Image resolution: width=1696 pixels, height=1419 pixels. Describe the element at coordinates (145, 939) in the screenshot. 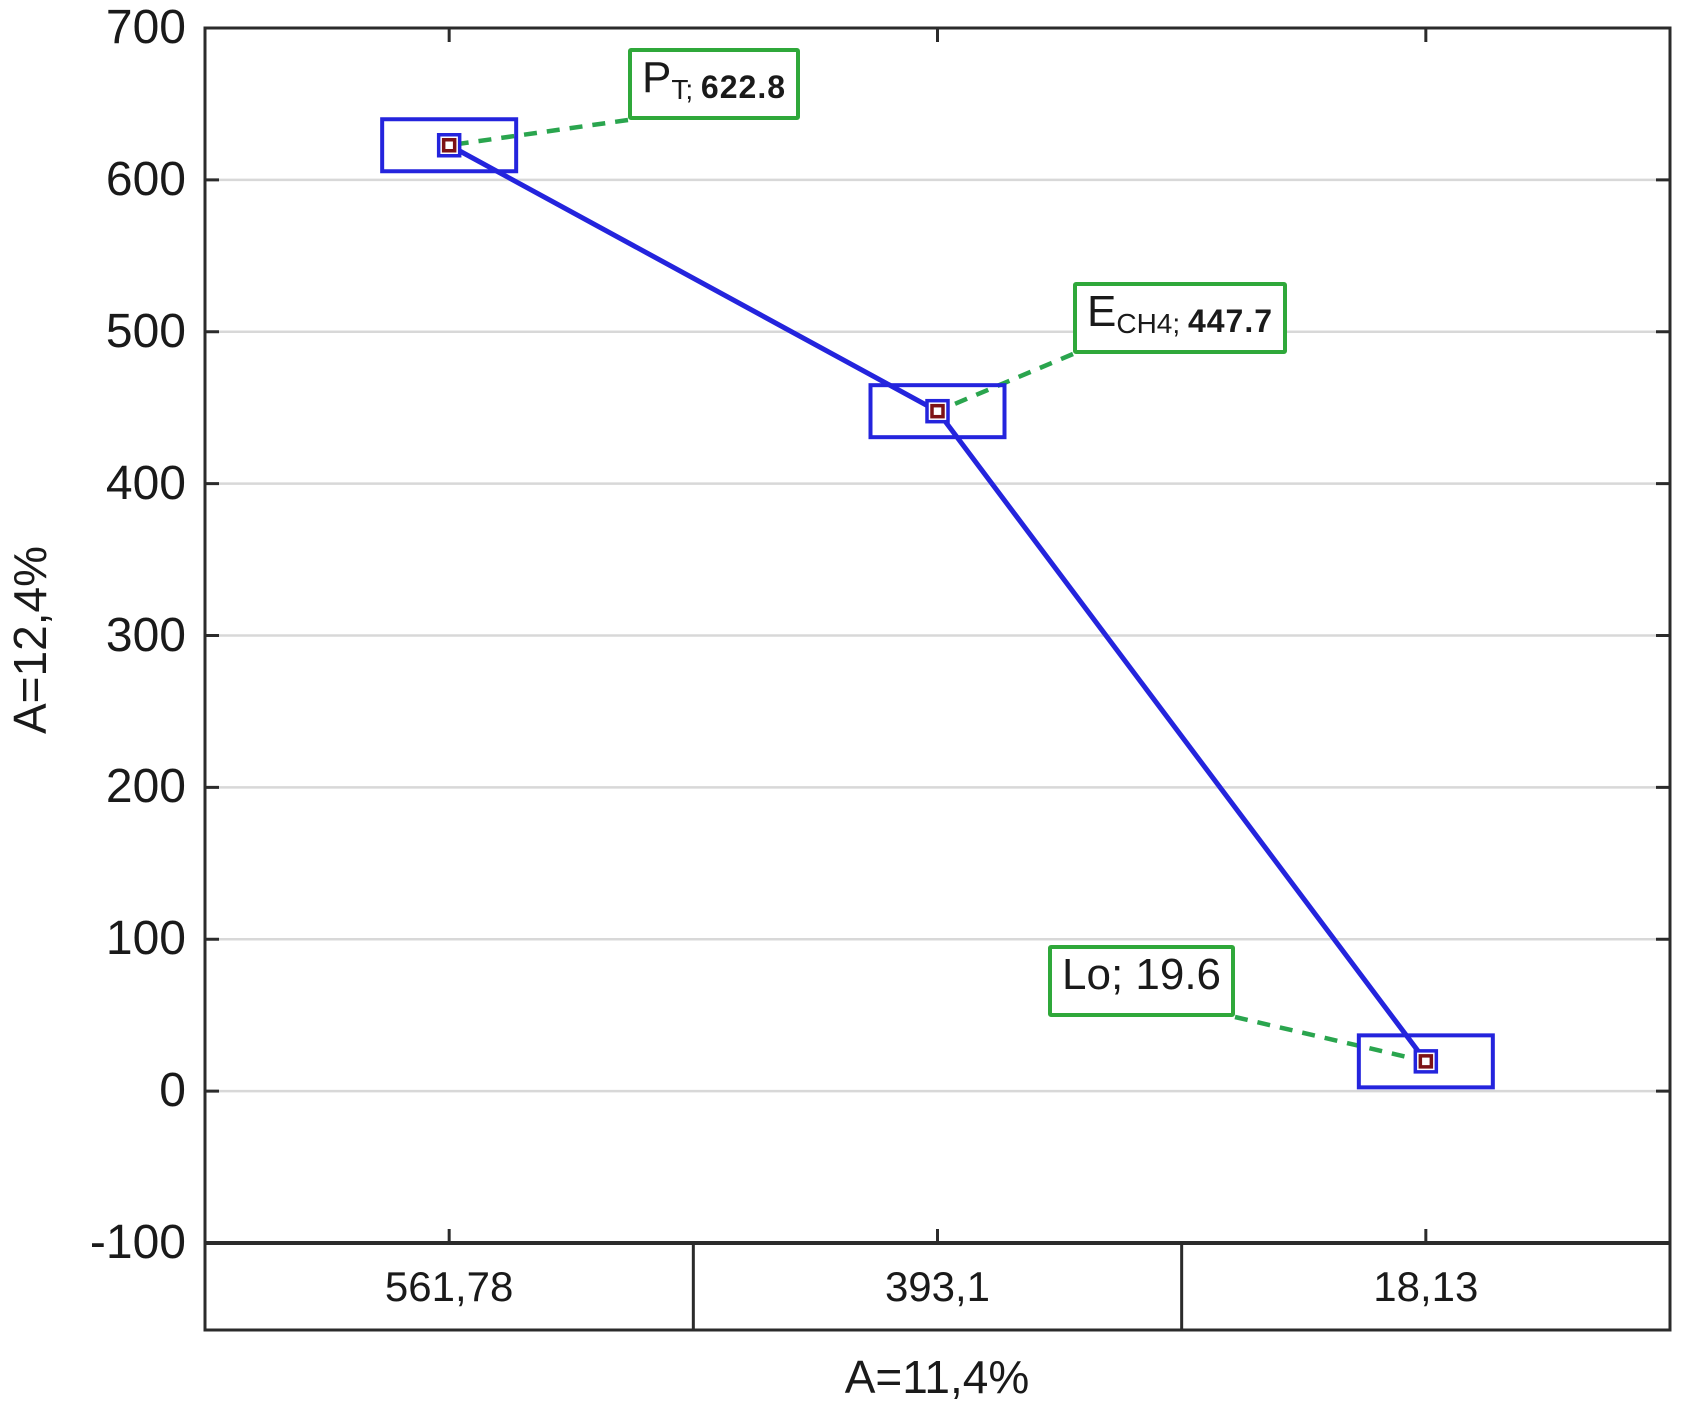

I see `y-tick-label: 100` at that location.